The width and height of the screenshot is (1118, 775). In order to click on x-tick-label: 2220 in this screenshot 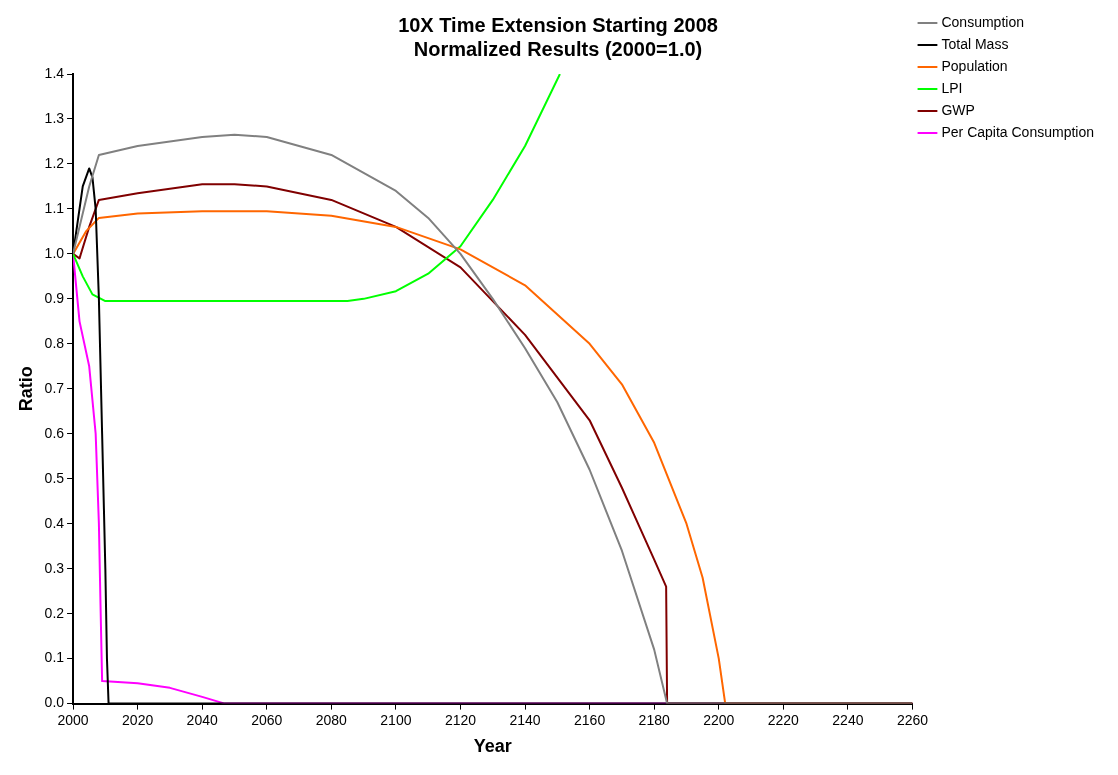, I will do `click(783, 719)`.